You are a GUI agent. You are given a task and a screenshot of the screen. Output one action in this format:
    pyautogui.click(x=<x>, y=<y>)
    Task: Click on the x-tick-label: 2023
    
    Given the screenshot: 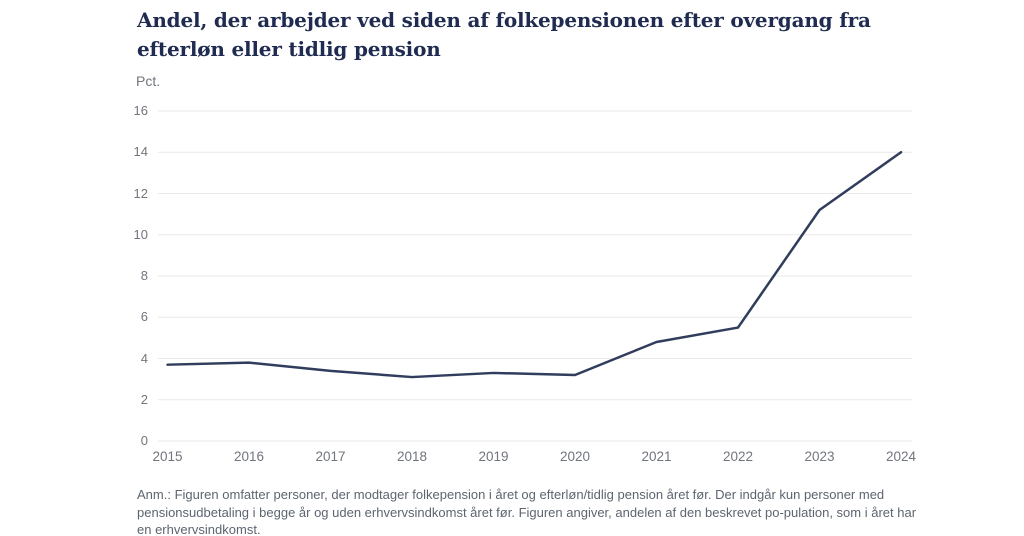 What is the action you would take?
    pyautogui.click(x=819, y=456)
    